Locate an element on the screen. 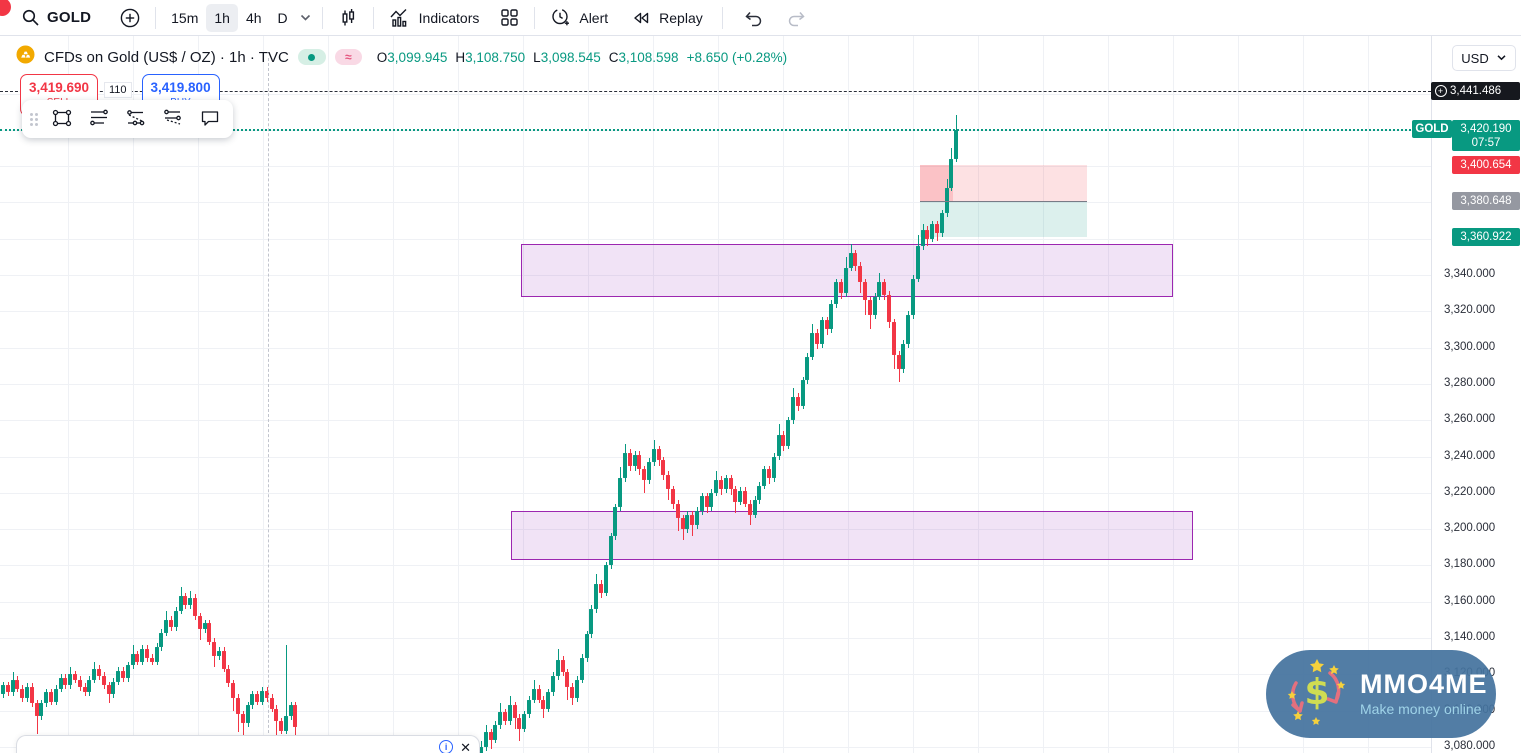  replay-button: Replay is located at coordinates (666, 18).